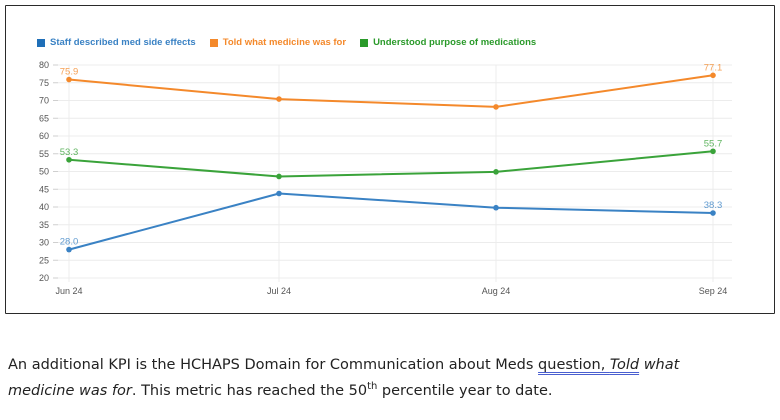 The height and width of the screenshot is (420, 780). Describe the element at coordinates (279, 291) in the screenshot. I see `x-tick-label: Jul 24` at that location.